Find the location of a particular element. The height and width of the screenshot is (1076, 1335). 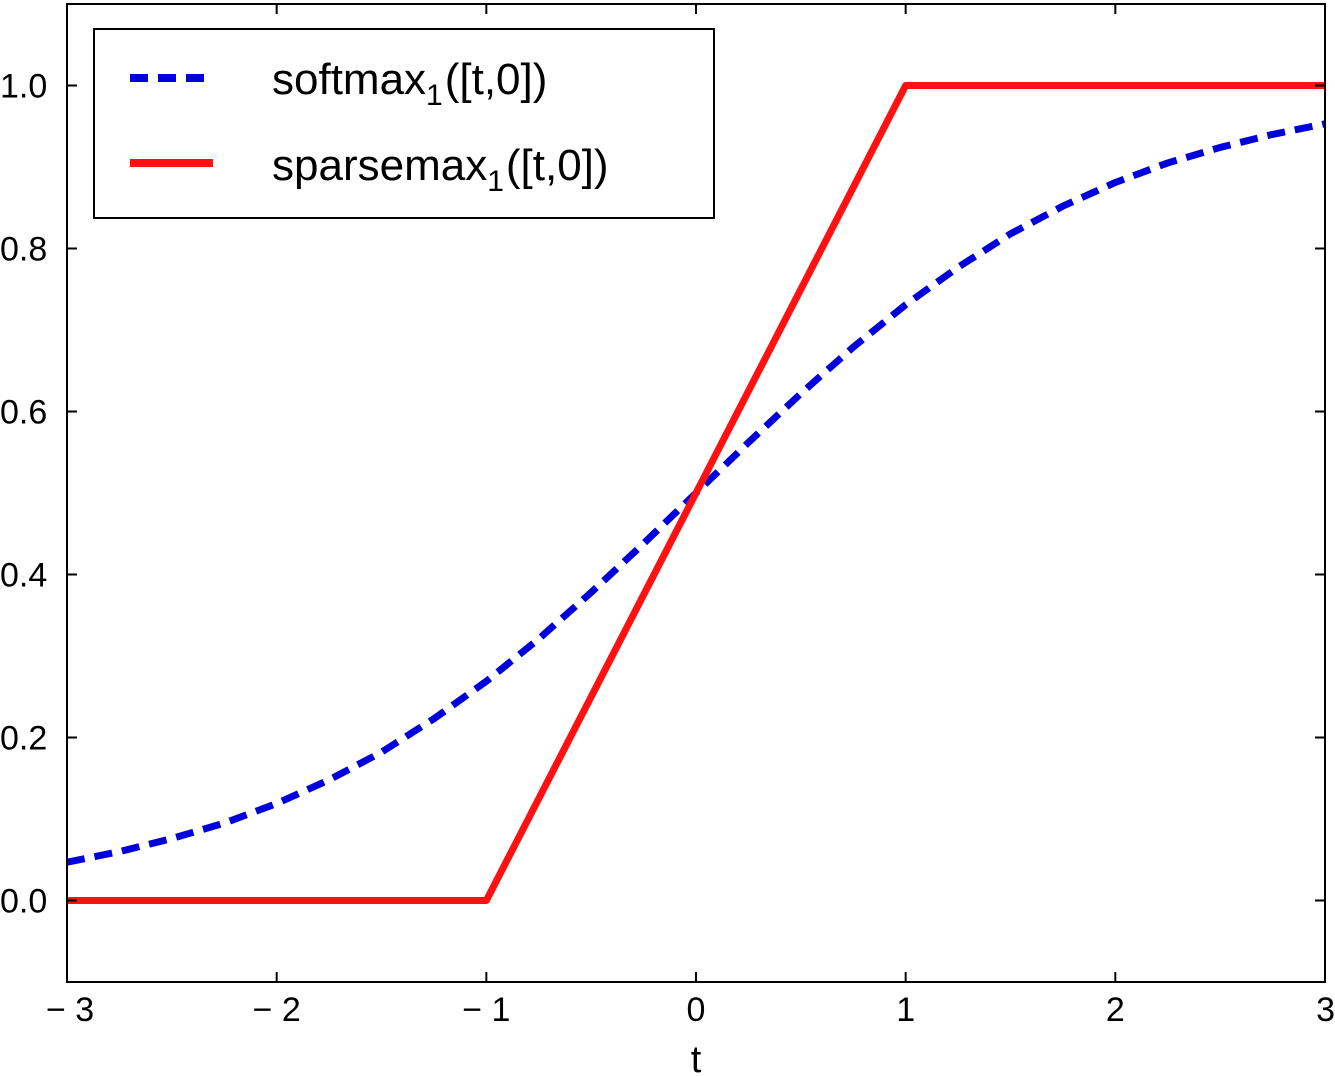

x-tick-label: − 3 is located at coordinates (70, 1010).